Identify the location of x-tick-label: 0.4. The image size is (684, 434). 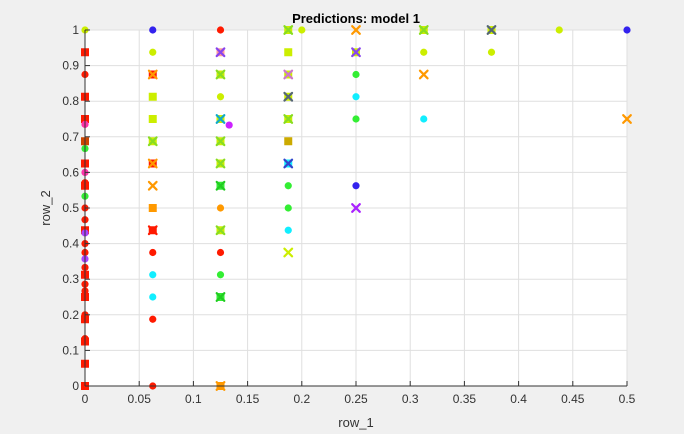
(518, 399).